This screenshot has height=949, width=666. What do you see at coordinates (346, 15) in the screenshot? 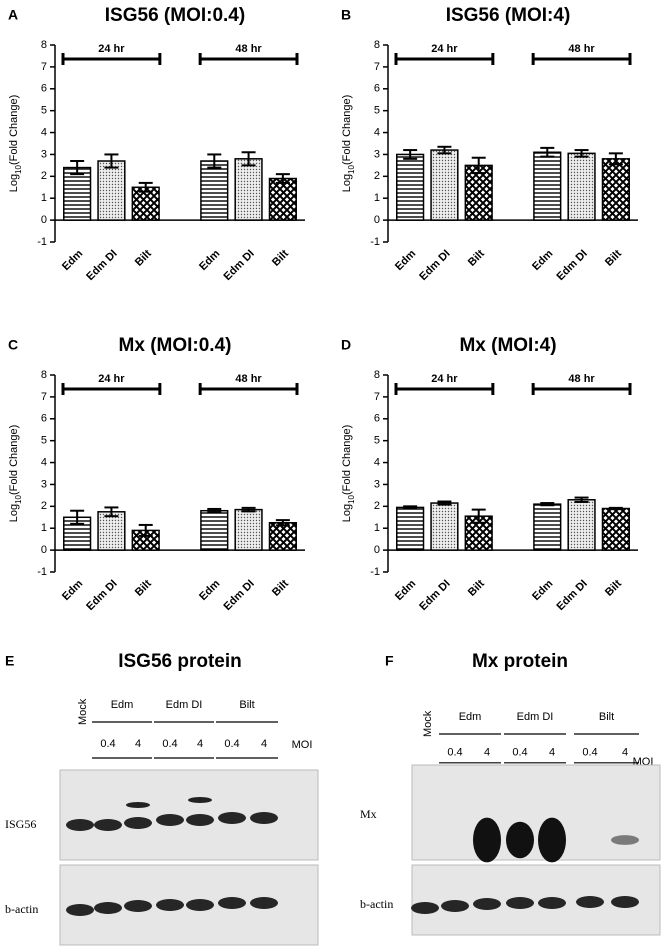
I see `panel-letter: B` at bounding box center [346, 15].